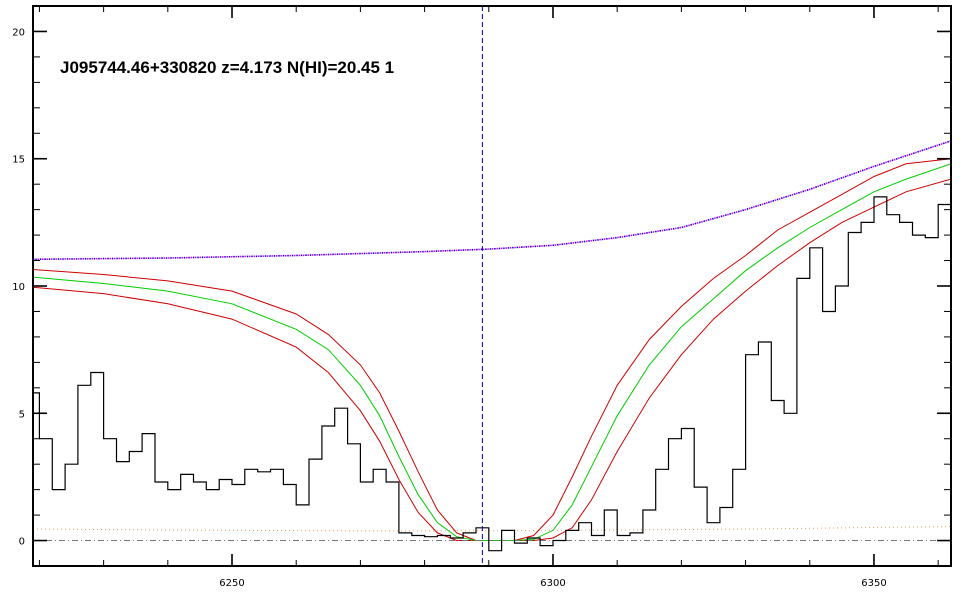 The image size is (960, 600). I want to click on error-series-line, so click(492, 529).